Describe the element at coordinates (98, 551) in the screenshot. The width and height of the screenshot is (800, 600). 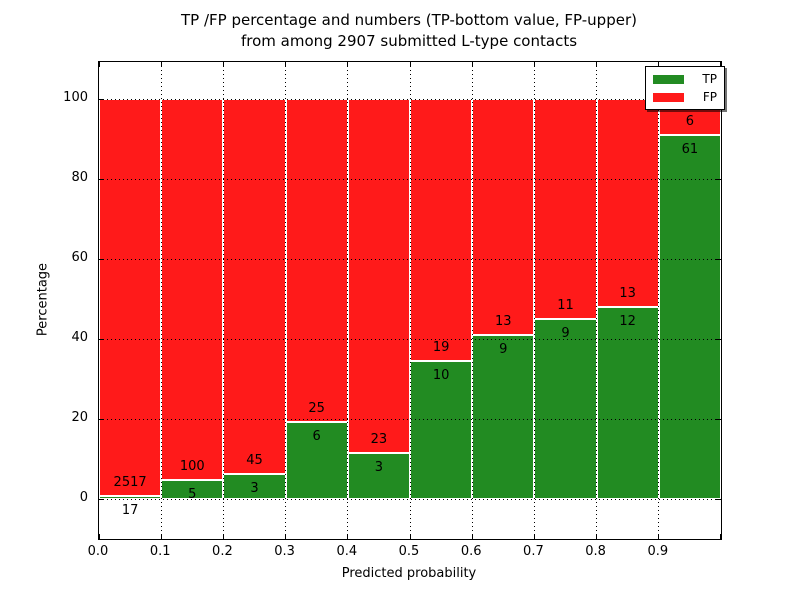
I see `x-tick-label-0.0: 0.0` at that location.